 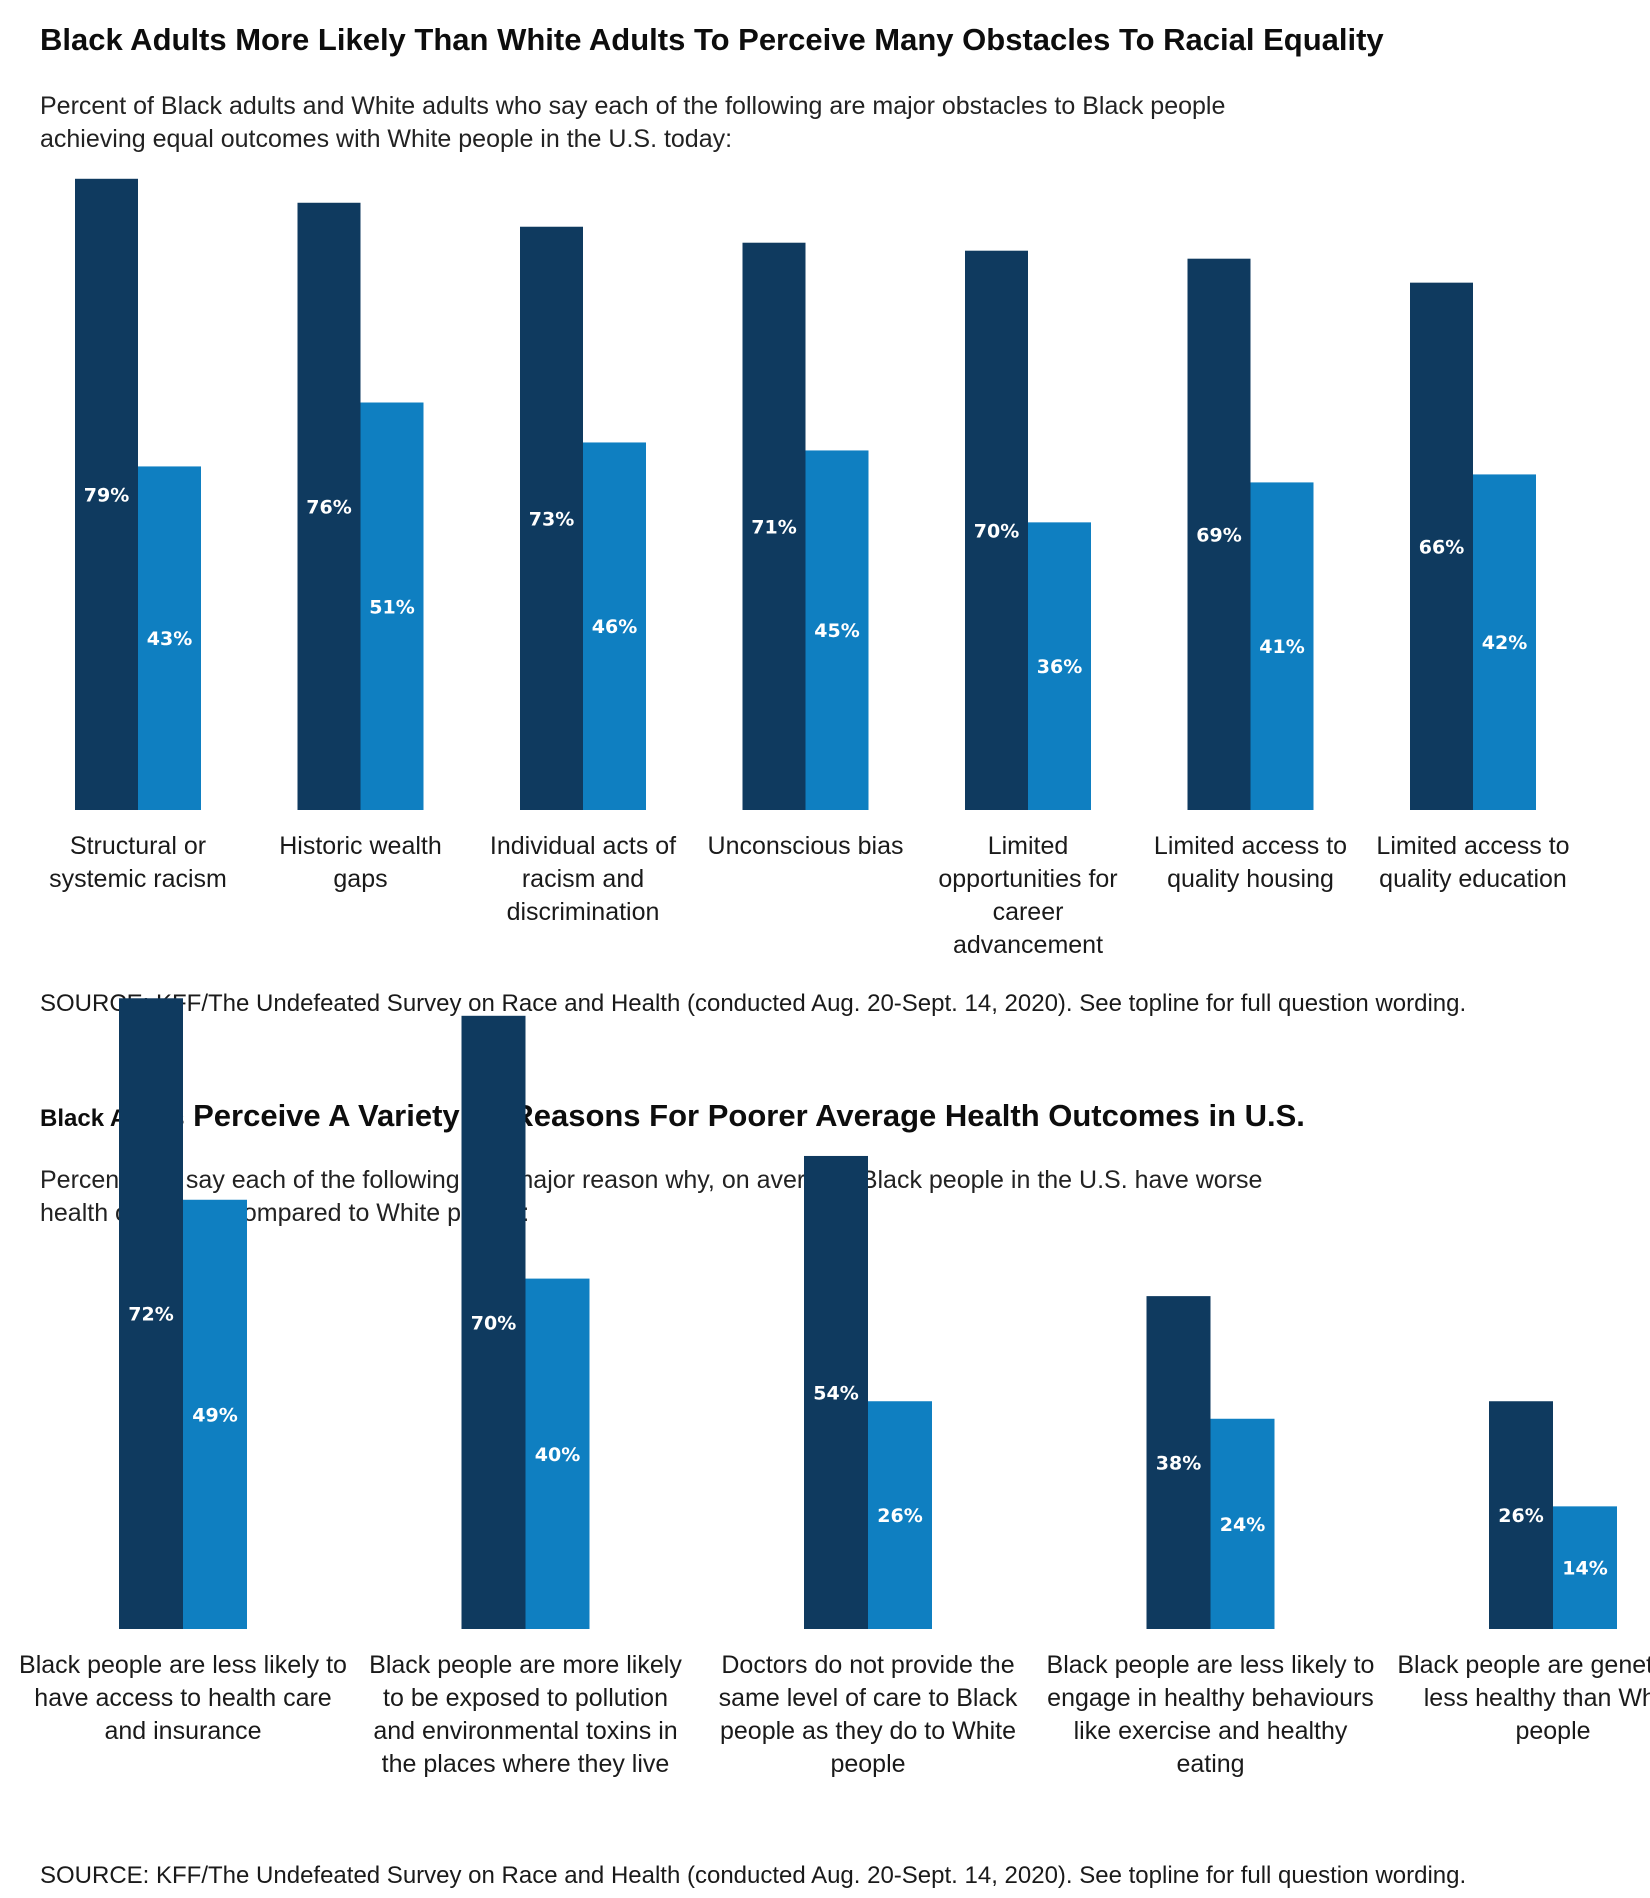 I want to click on chart1-value-label-white-1: 51%, so click(x=391, y=607).